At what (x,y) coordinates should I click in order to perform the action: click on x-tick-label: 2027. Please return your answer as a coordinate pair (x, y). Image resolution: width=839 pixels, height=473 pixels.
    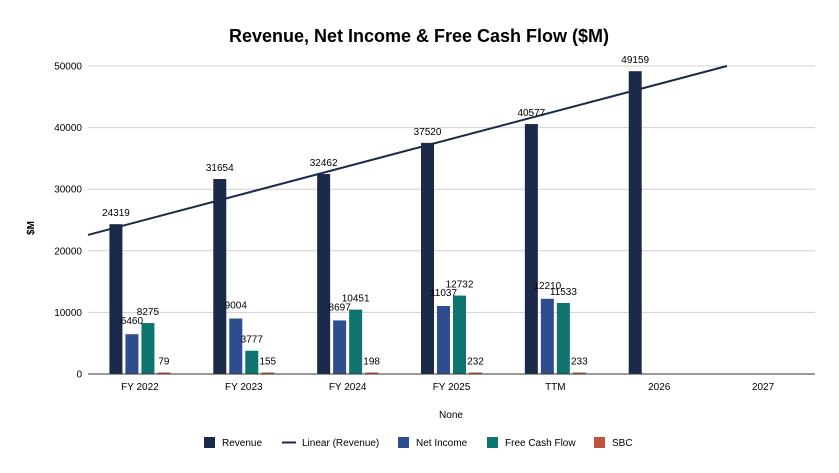
    Looking at the image, I should click on (763, 387).